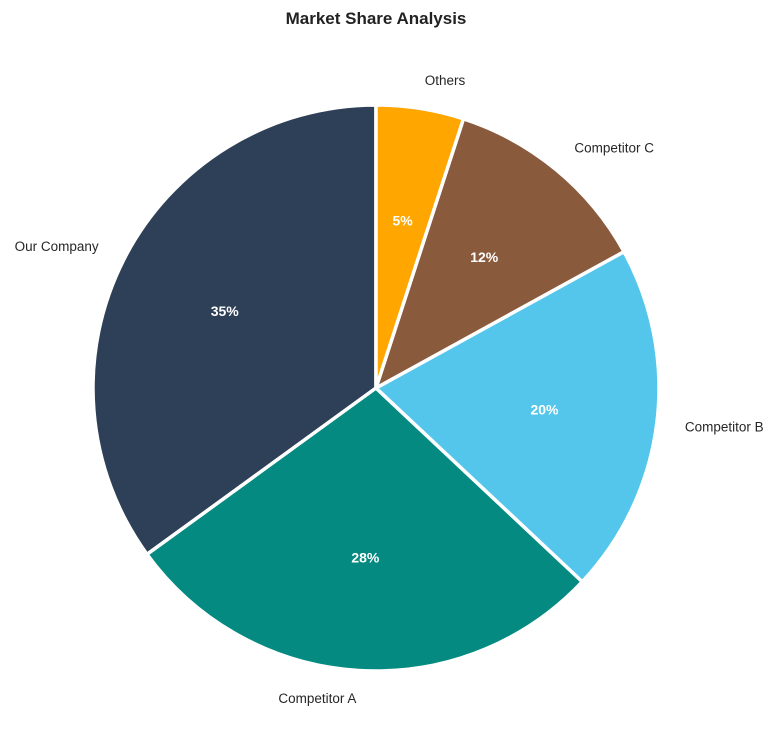  Describe the element at coordinates (402, 220) in the screenshot. I see `pct-label-others: 5%` at that location.